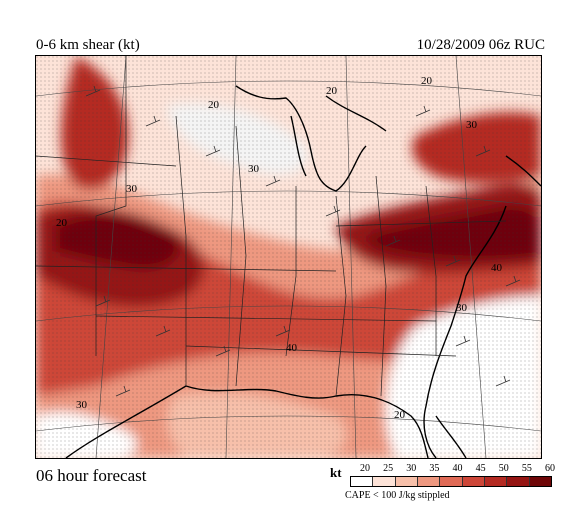  What do you see at coordinates (503, 468) in the screenshot?
I see `legend-tick: 50` at bounding box center [503, 468].